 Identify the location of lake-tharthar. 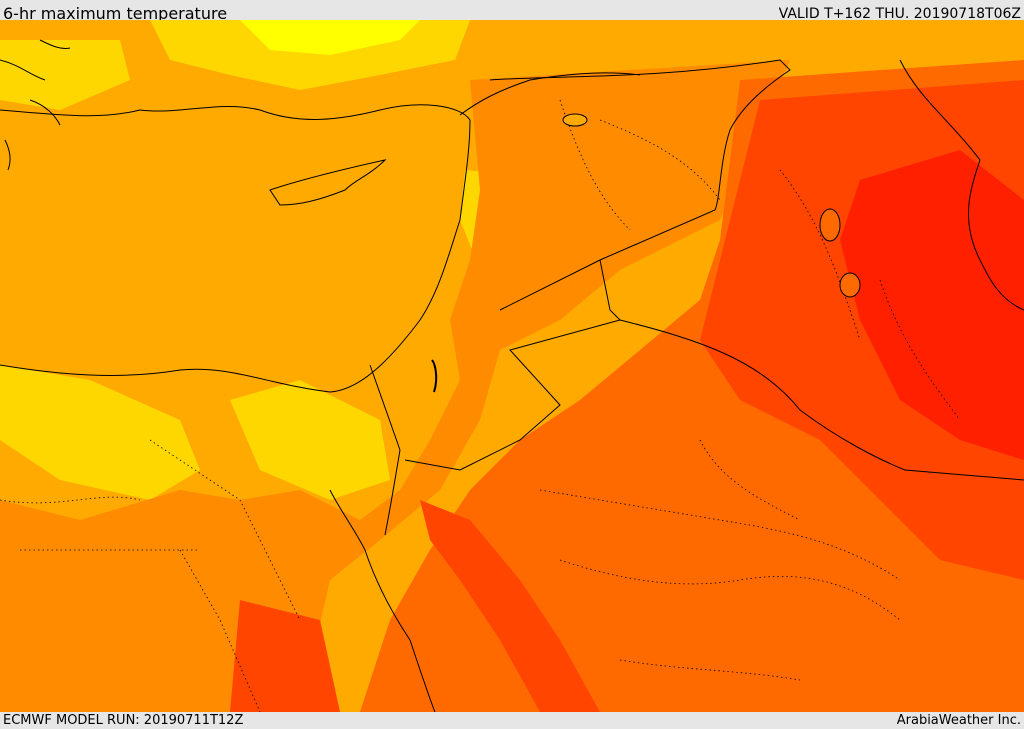
(830, 225).